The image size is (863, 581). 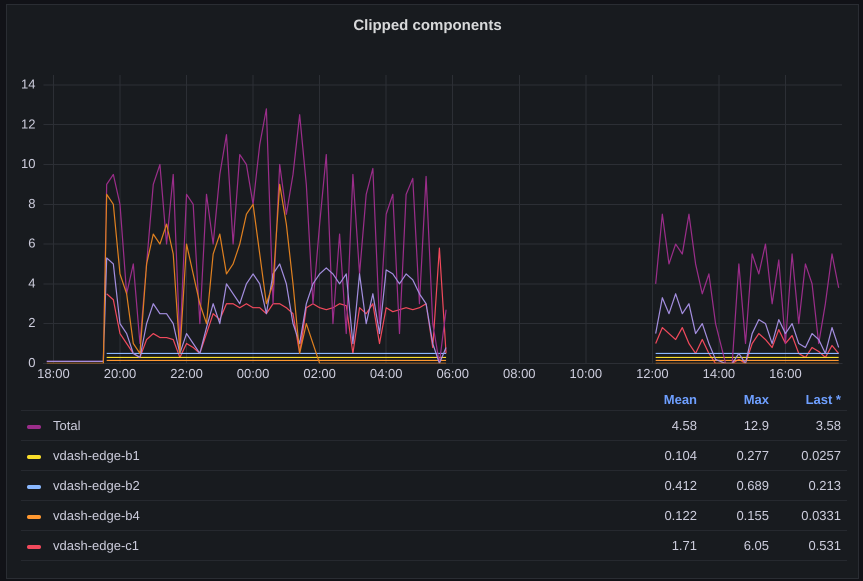 I want to click on text: 0.122, so click(x=667, y=515).